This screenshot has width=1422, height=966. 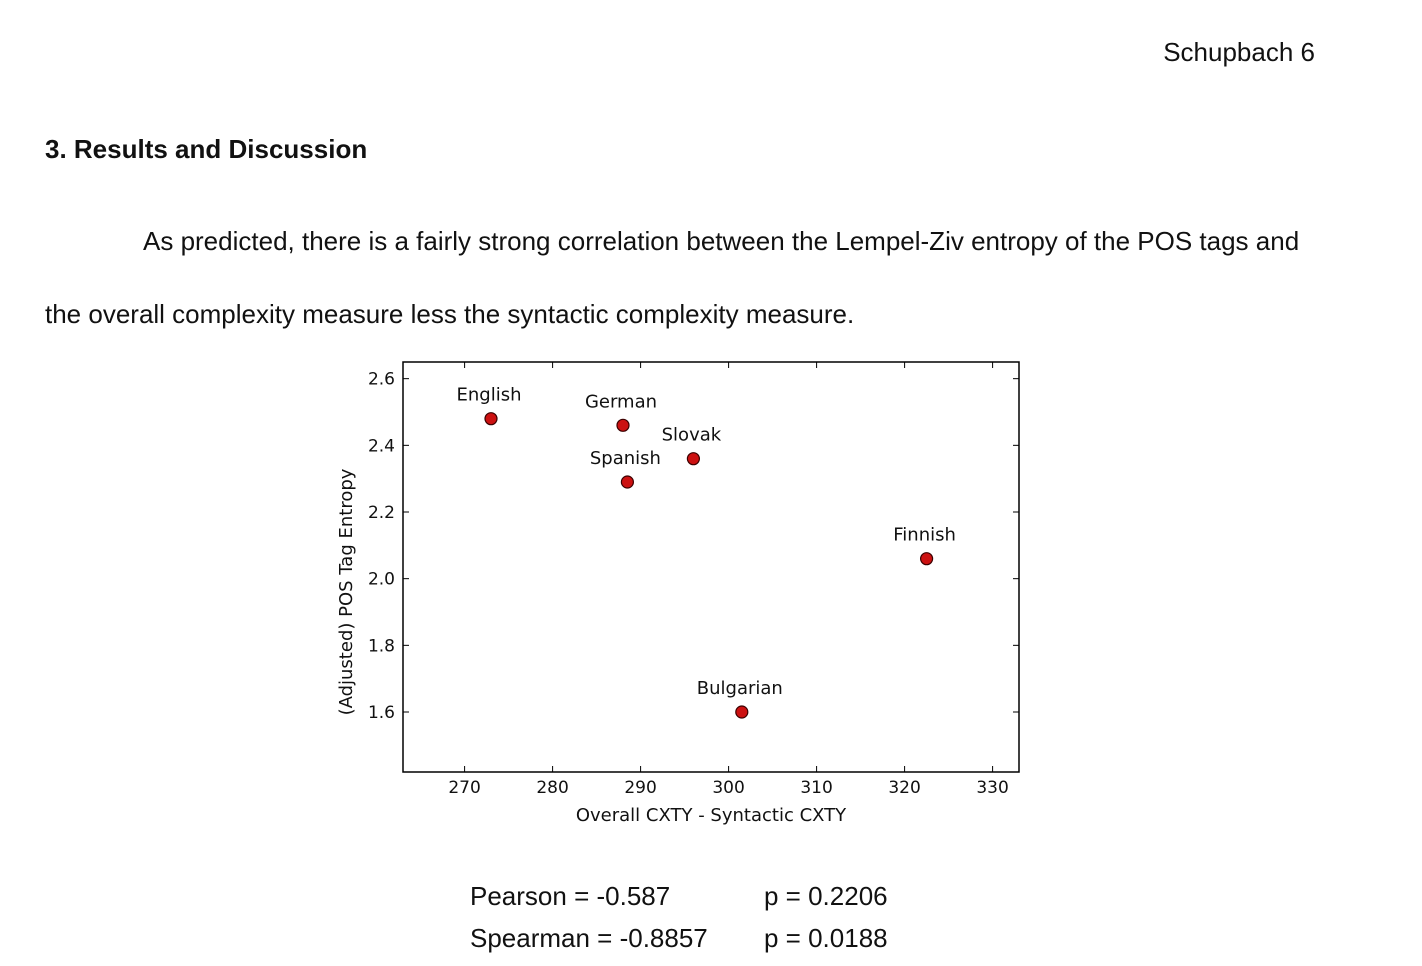 What do you see at coordinates (826, 896) in the screenshot?
I see `pearson-p-value: p = 0.2206` at bounding box center [826, 896].